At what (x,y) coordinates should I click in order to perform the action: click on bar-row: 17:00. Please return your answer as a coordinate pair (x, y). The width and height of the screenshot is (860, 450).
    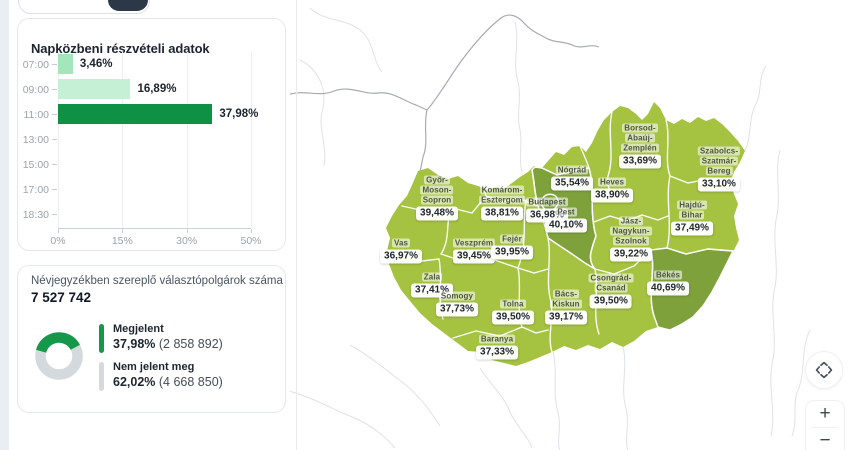
    Looking at the image, I should click on (137, 189).